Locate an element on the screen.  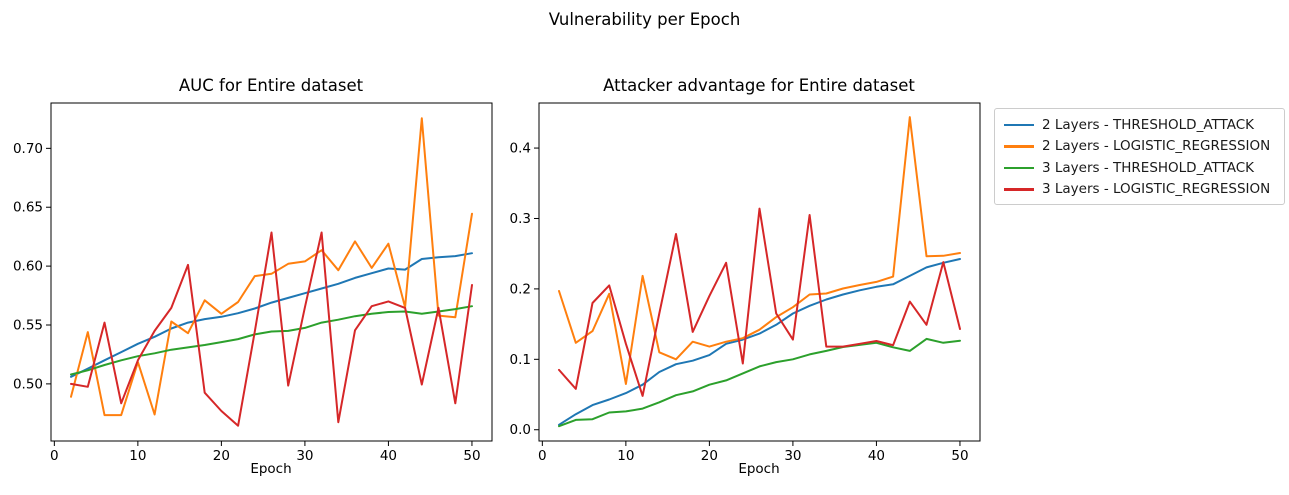
legend-item-2-layers-logistic-regression: 2 Layers - LOGISTIC_REGRESSION is located at coordinates (1139, 147).